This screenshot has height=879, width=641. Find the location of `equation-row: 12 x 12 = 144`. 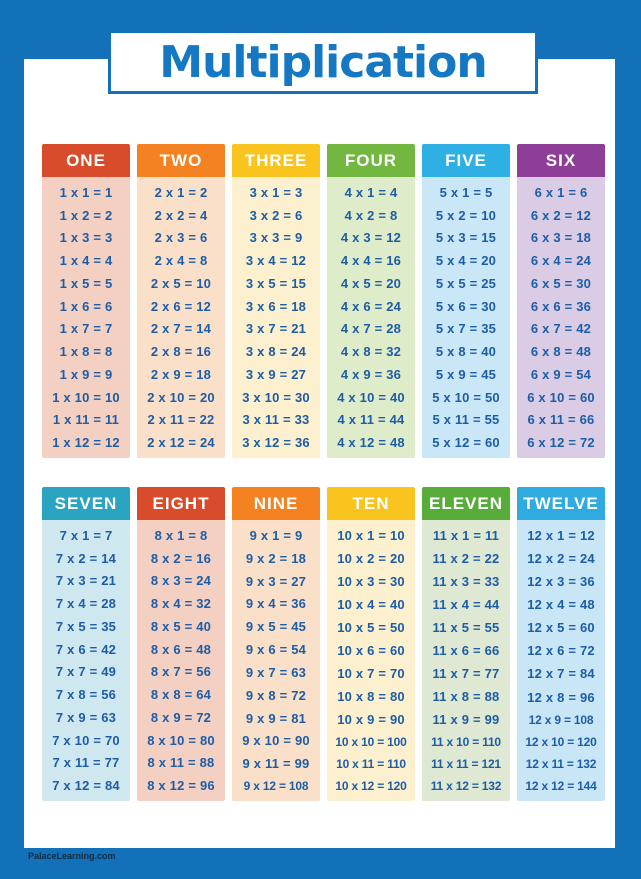

equation-row: 12 x 12 = 144 is located at coordinates (561, 785).